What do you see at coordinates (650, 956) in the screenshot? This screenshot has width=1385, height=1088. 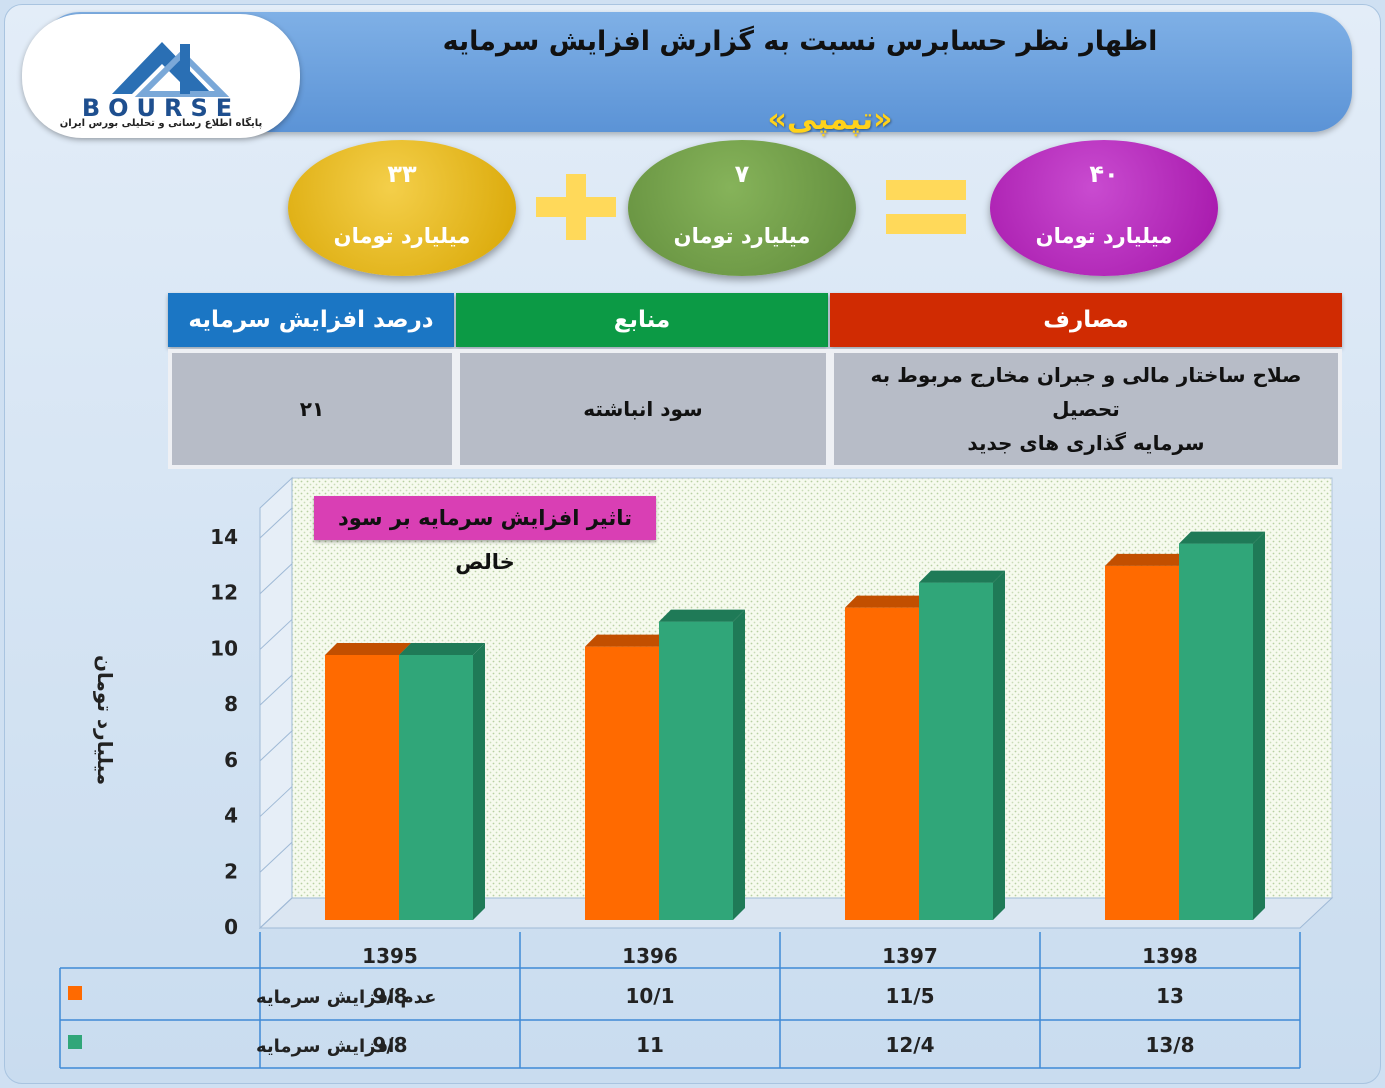 I see `x-tick-label: 1396` at bounding box center [650, 956].